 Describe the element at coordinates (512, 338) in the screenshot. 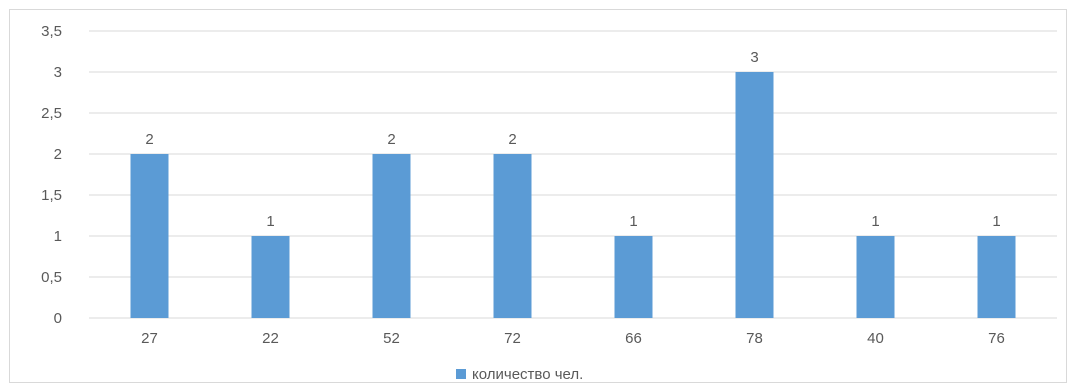

I see `x-tick-label: 72` at that location.